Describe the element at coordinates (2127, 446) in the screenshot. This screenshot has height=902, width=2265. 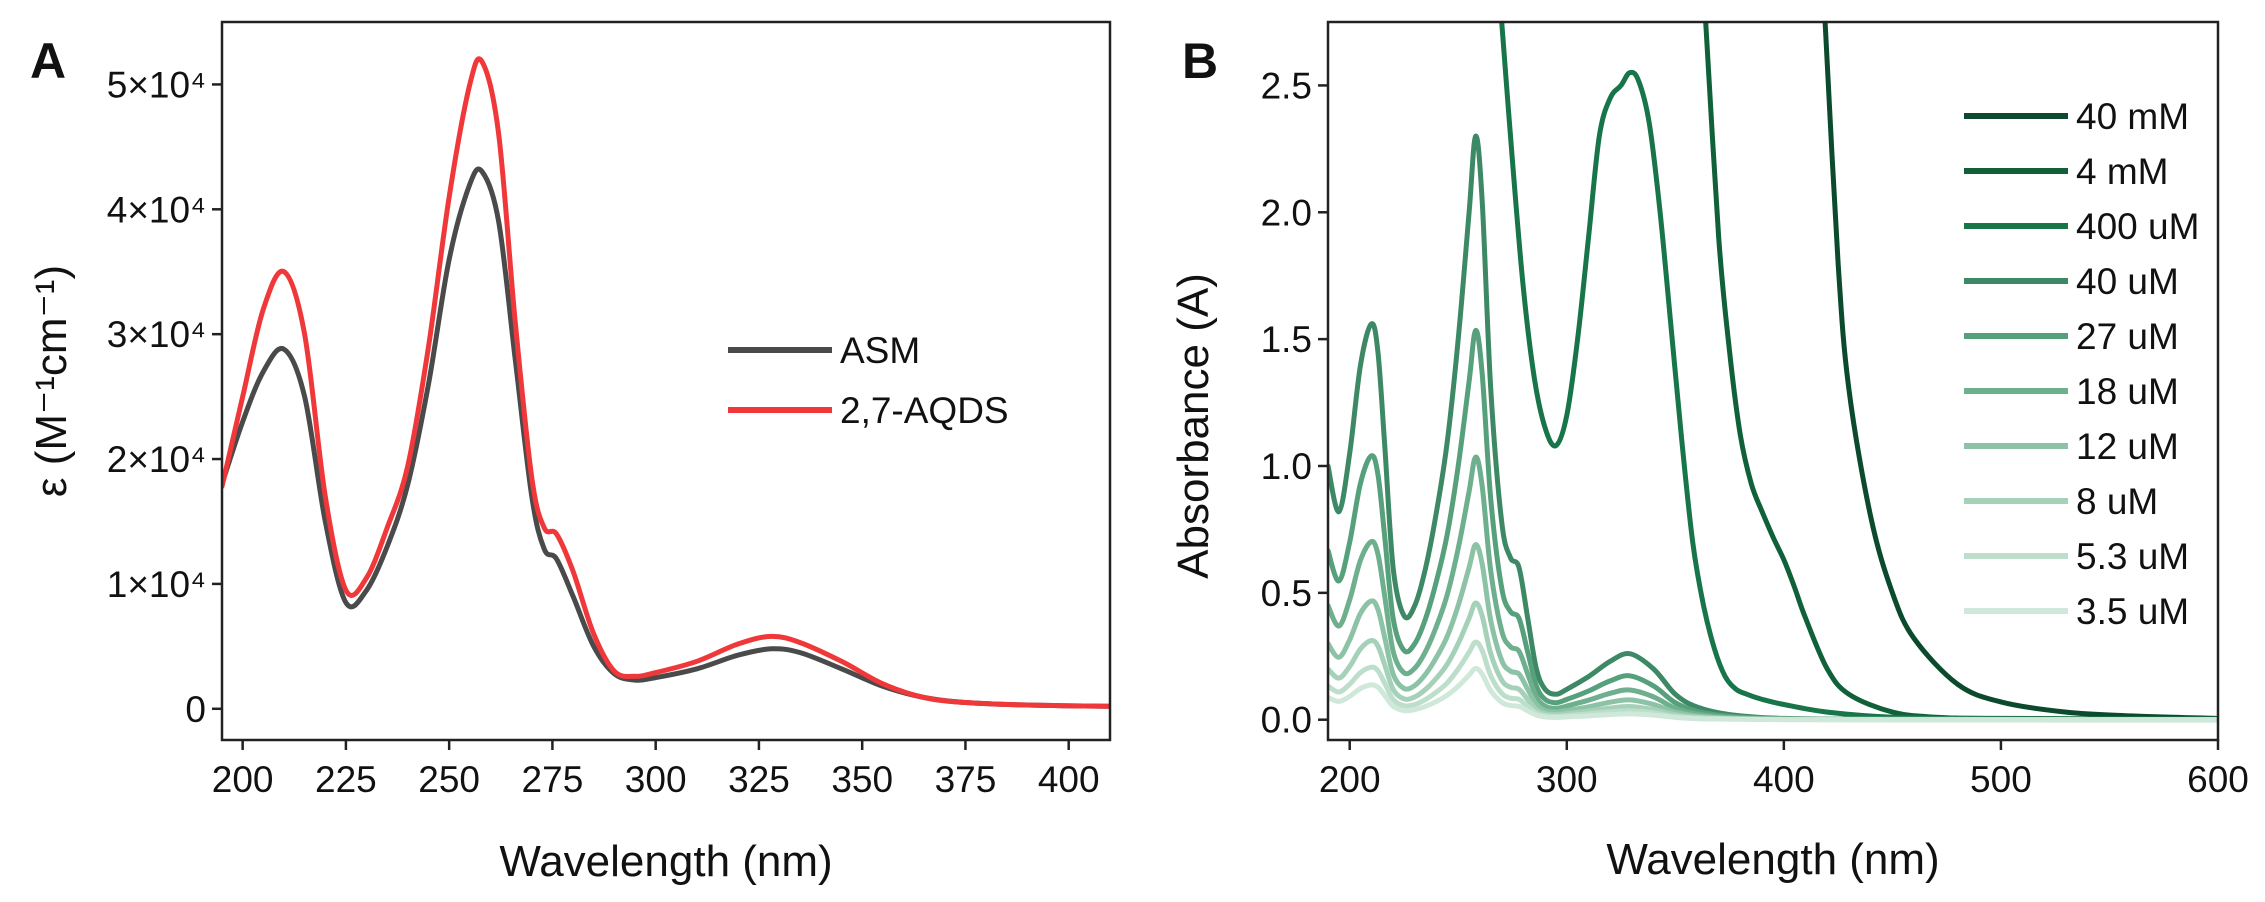
I see `legend-label-12-um: 12 uM` at that location.